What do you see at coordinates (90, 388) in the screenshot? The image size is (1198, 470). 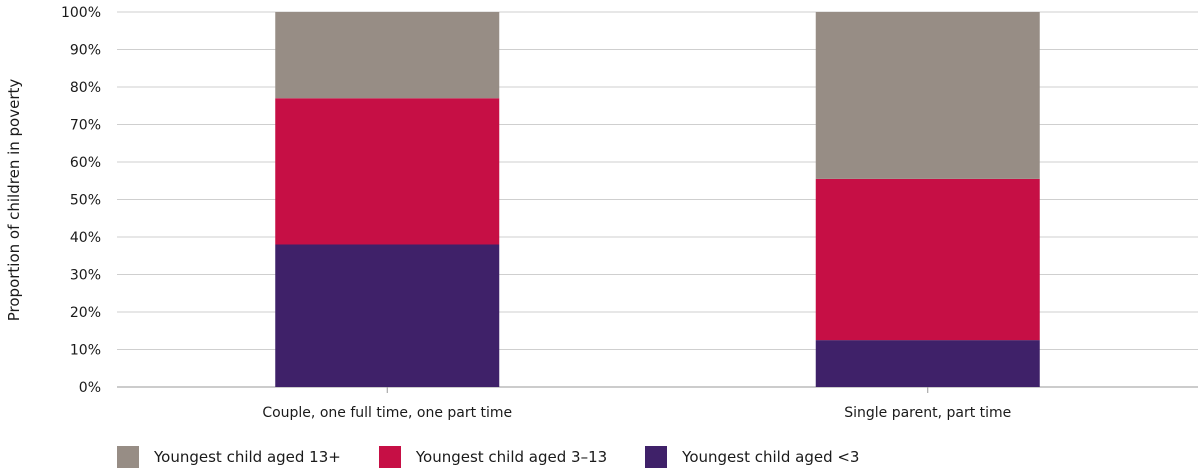 I see `y-tick-label: 0%` at bounding box center [90, 388].